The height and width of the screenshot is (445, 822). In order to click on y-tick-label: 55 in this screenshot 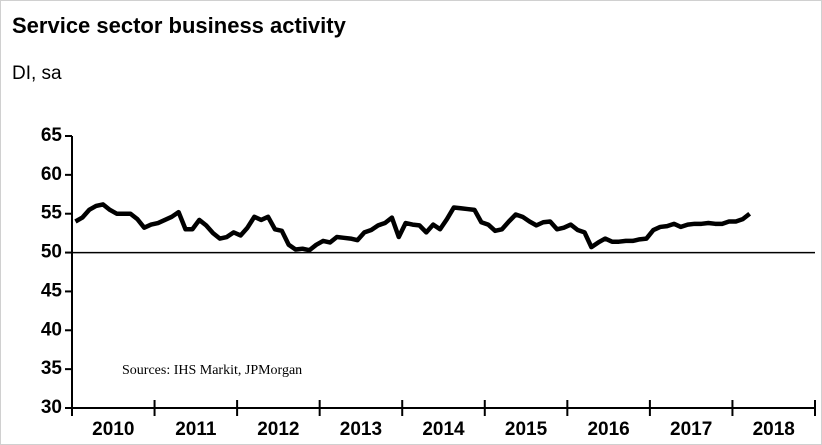, I will do `click(52, 213)`.